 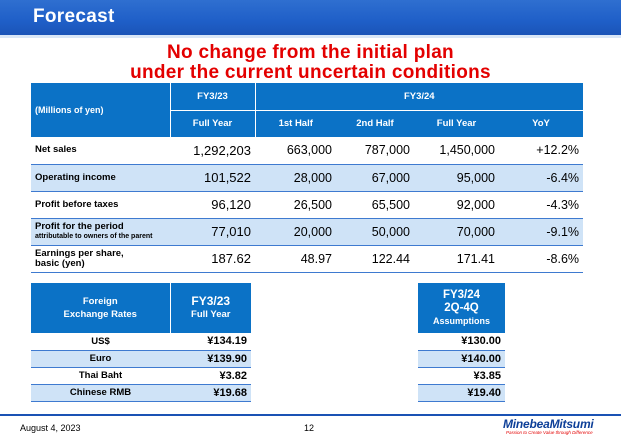 I want to click on cell-1st-half: 28,000, so click(x=295, y=178).